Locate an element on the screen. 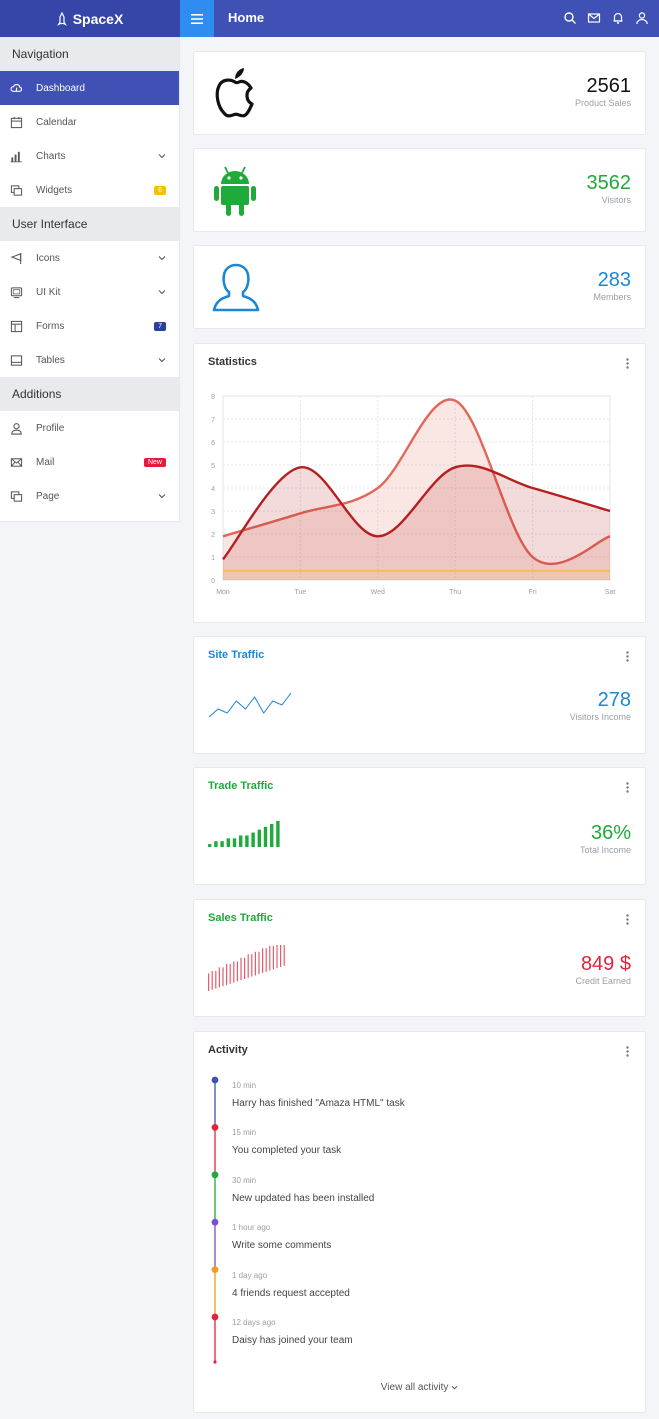 The width and height of the screenshot is (659, 1419). y-tick-label: 3 is located at coordinates (213, 512).